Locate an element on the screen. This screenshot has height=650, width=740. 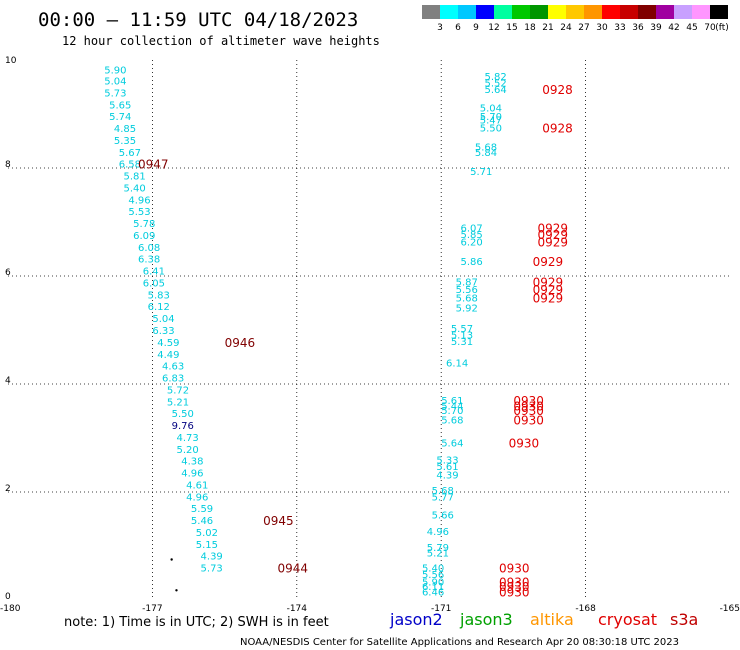
wave-height-value: 5.35 is located at coordinates (125, 141).